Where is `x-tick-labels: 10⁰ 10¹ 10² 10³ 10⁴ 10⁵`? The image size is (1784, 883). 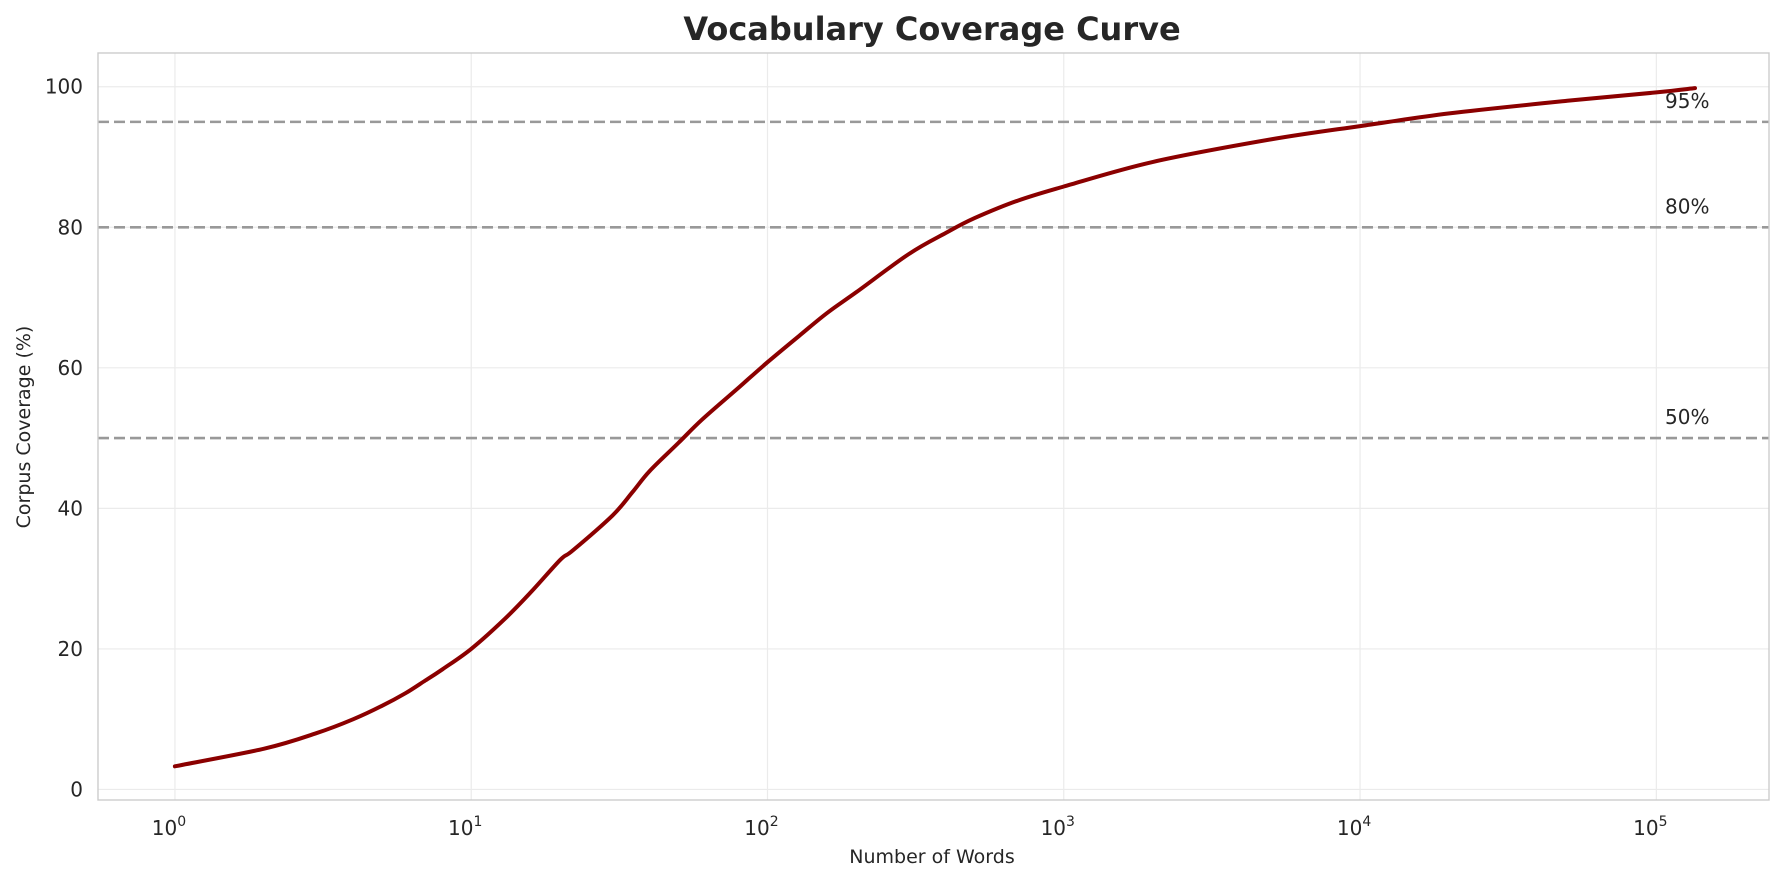
x-tick-labels: 10⁰ 10¹ 10² 10³ 10⁴ 10⁵ is located at coordinates (910, 827).